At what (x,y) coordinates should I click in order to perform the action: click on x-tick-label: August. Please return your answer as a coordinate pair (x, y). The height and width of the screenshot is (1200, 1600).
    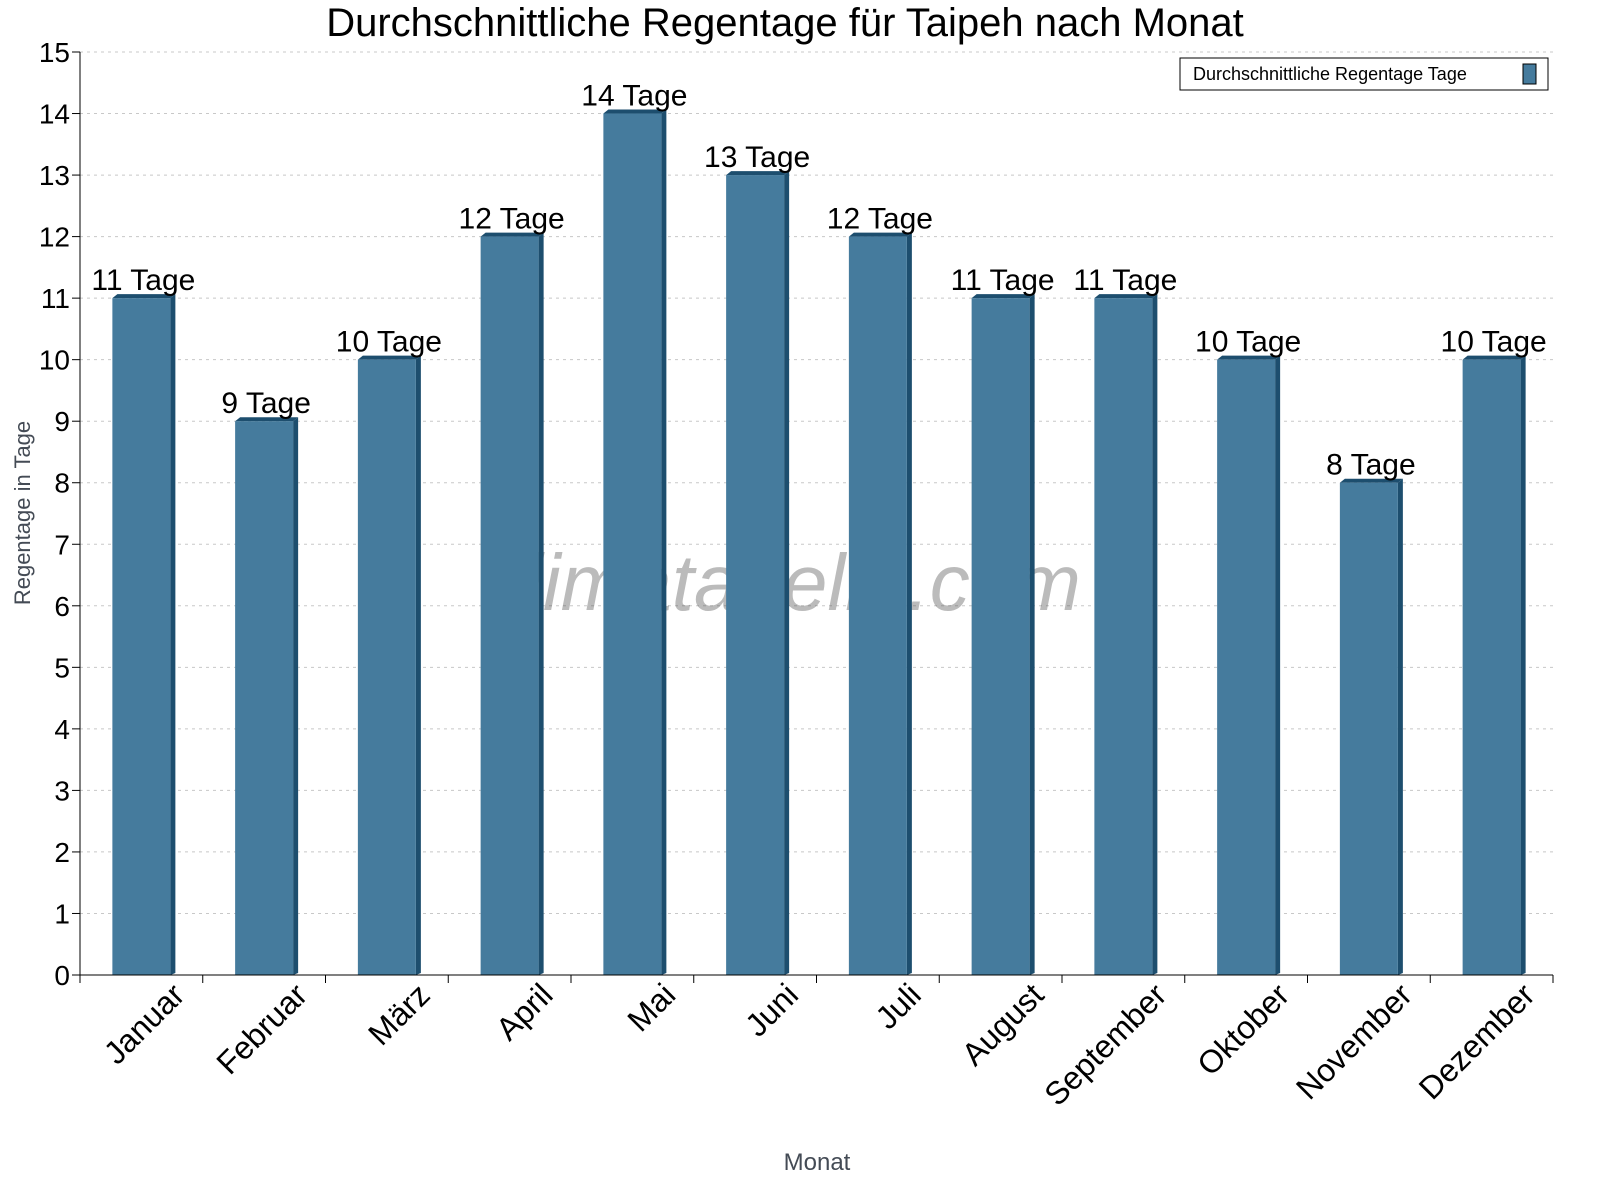
    Looking at the image, I should click on (1003, 1024).